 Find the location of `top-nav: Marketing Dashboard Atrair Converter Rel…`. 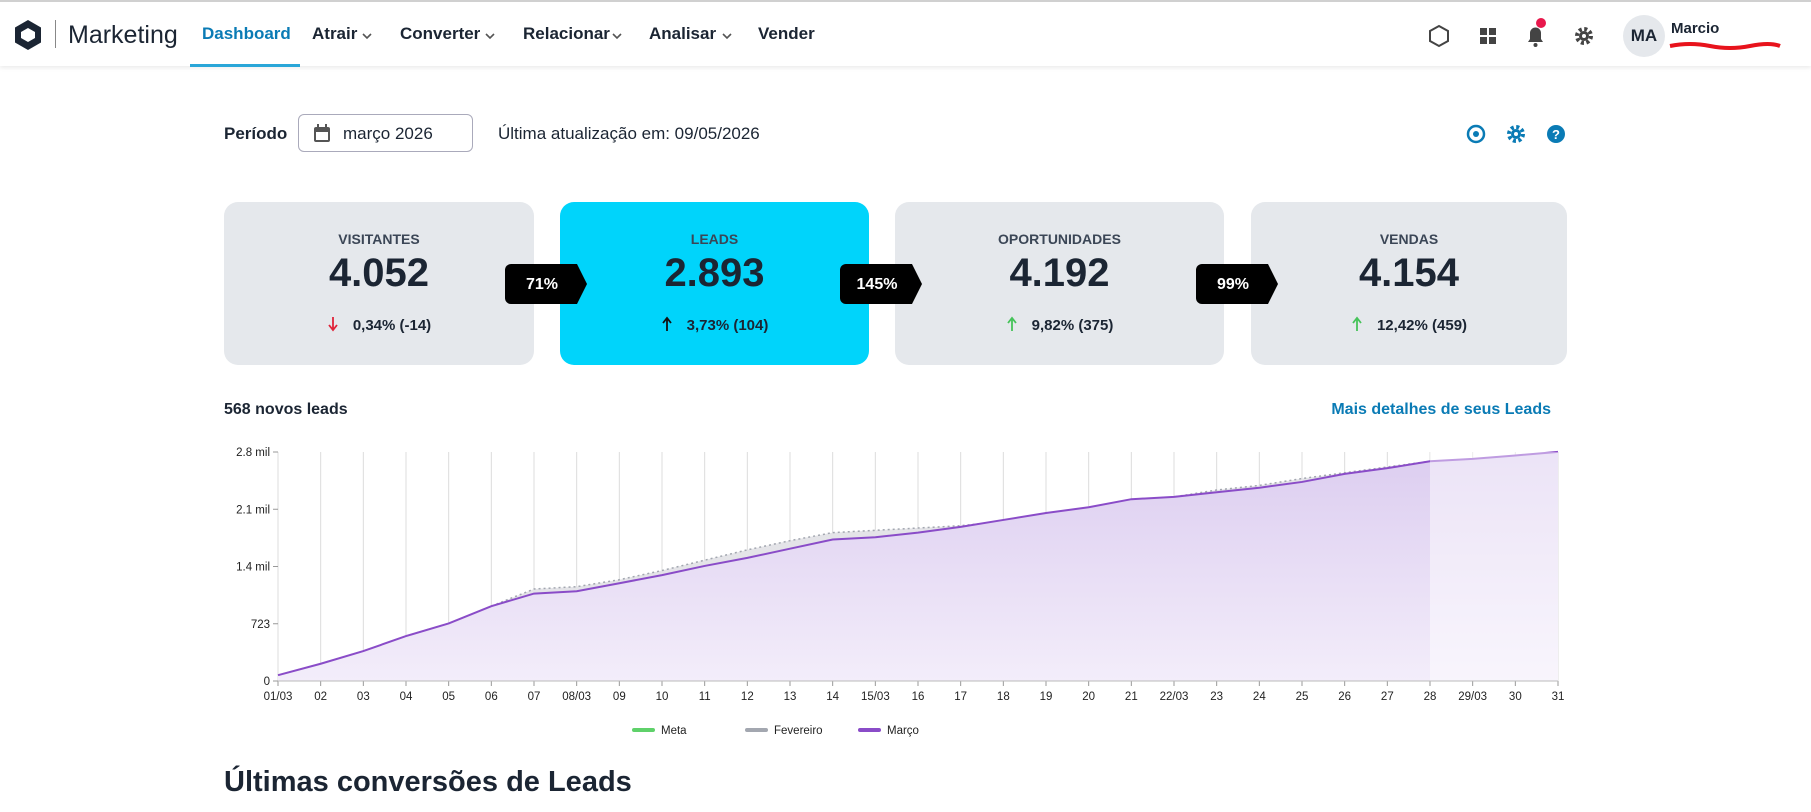

top-nav: Marketing Dashboard Atrair Converter Rel… is located at coordinates (905, 33).